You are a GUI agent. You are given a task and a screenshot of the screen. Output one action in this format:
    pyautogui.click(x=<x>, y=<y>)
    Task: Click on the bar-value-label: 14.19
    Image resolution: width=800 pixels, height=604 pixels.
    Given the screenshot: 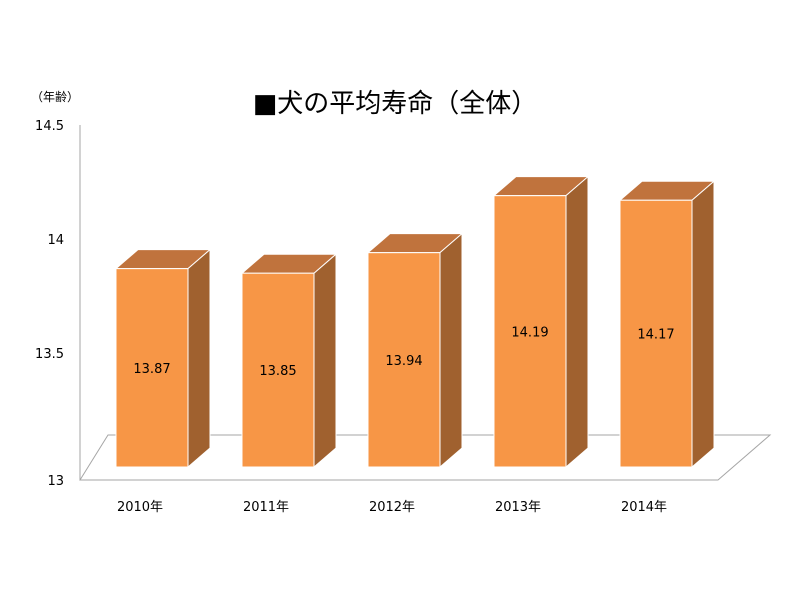 What is the action you would take?
    pyautogui.click(x=529, y=332)
    